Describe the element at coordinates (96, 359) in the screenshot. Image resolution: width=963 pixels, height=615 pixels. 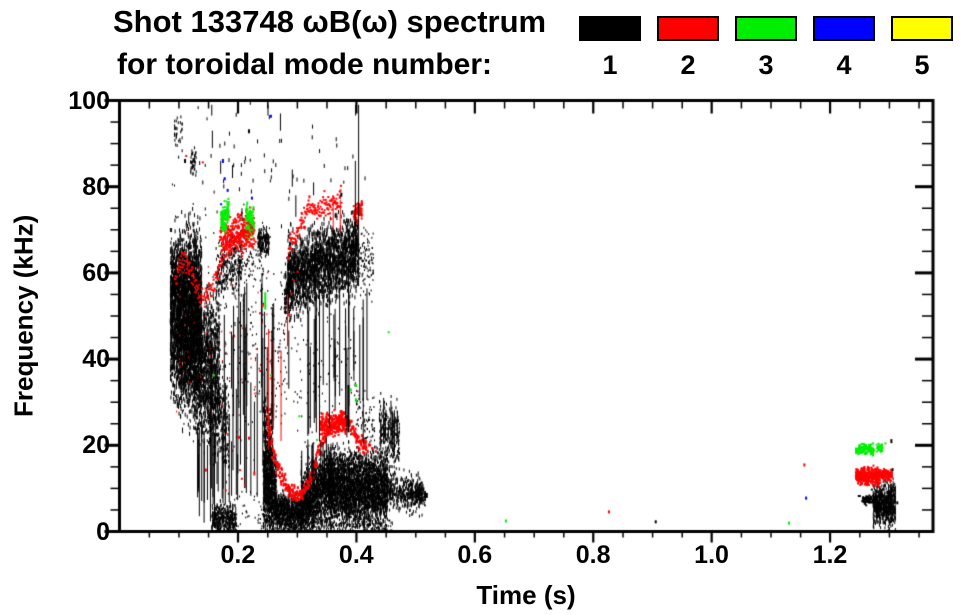
I see `y-tick-label: 40` at that location.